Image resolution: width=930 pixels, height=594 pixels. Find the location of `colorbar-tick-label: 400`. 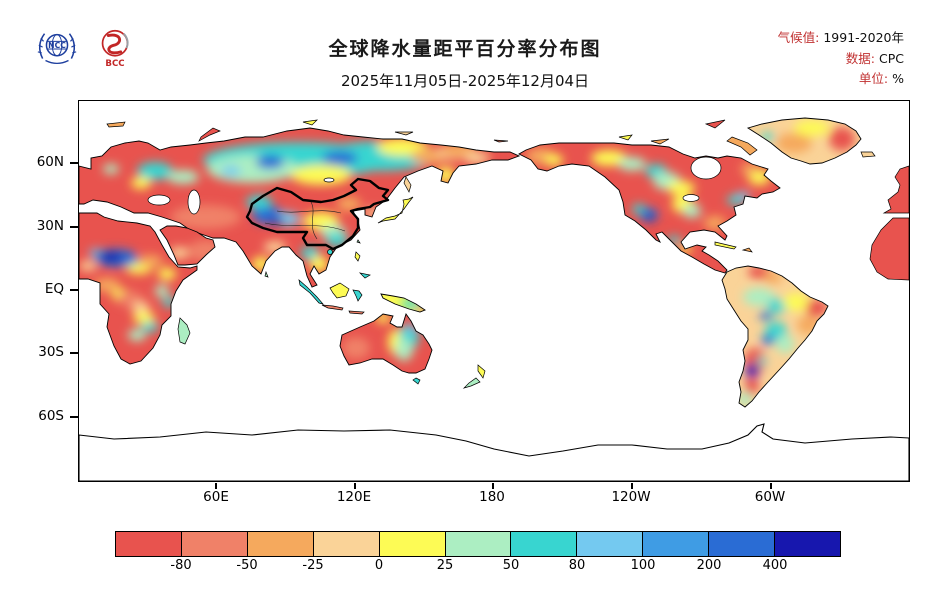

colorbar-tick-label: 400 is located at coordinates (775, 565).